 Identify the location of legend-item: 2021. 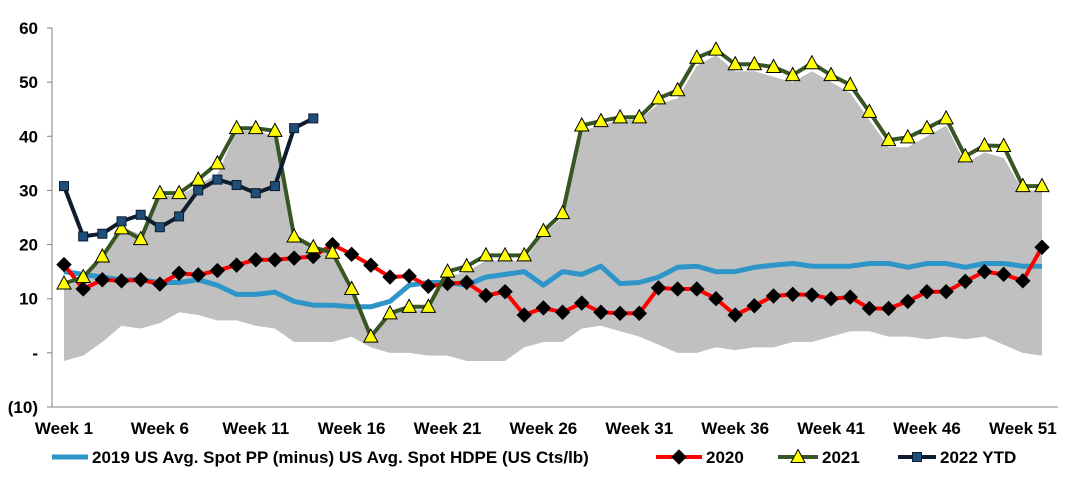
(819, 457).